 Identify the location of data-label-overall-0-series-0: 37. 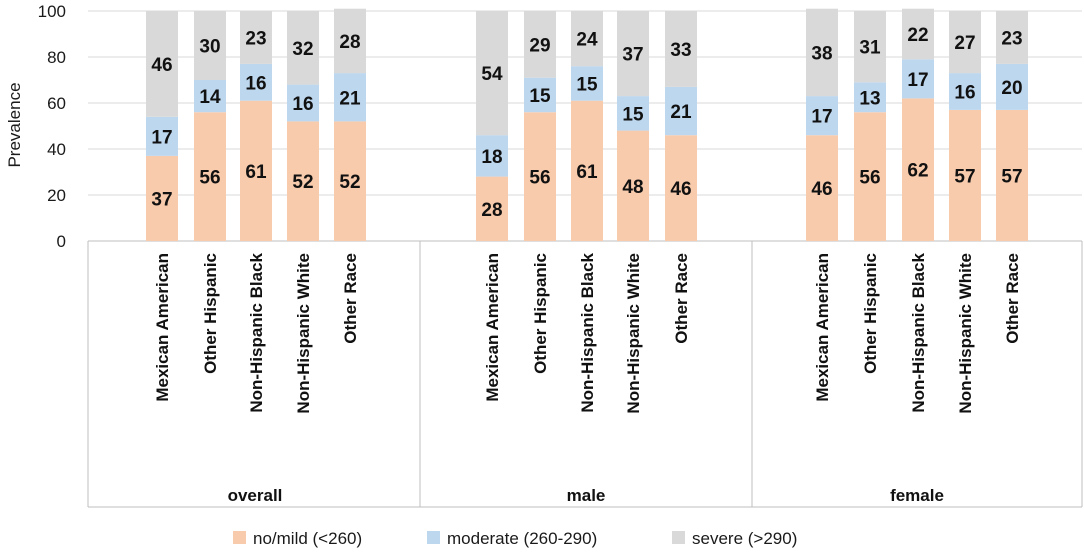
(161, 199).